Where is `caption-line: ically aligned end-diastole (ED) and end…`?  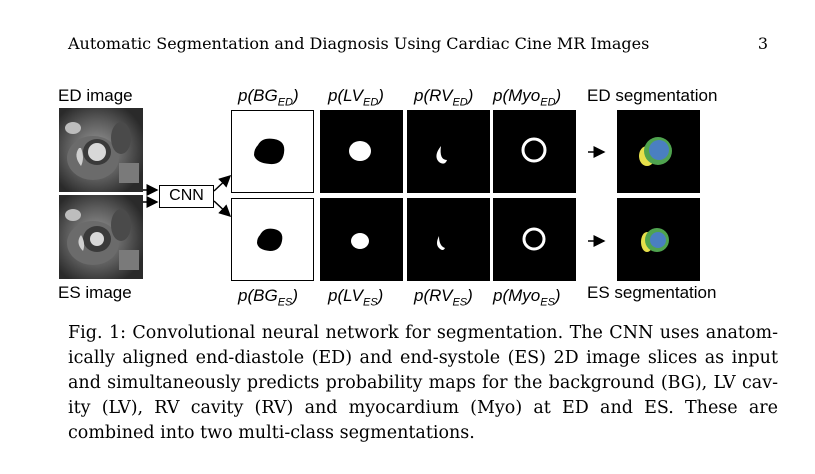 caption-line: ically aligned end-diastole (ED) and end… is located at coordinates (423, 358).